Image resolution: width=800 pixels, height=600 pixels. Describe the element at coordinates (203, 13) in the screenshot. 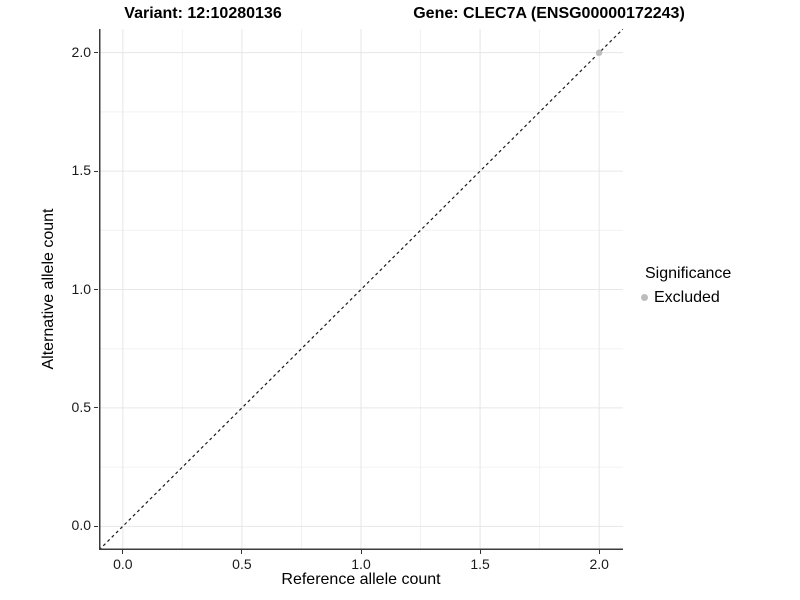

I see `variant-title: Variant: 12:10280136` at that location.